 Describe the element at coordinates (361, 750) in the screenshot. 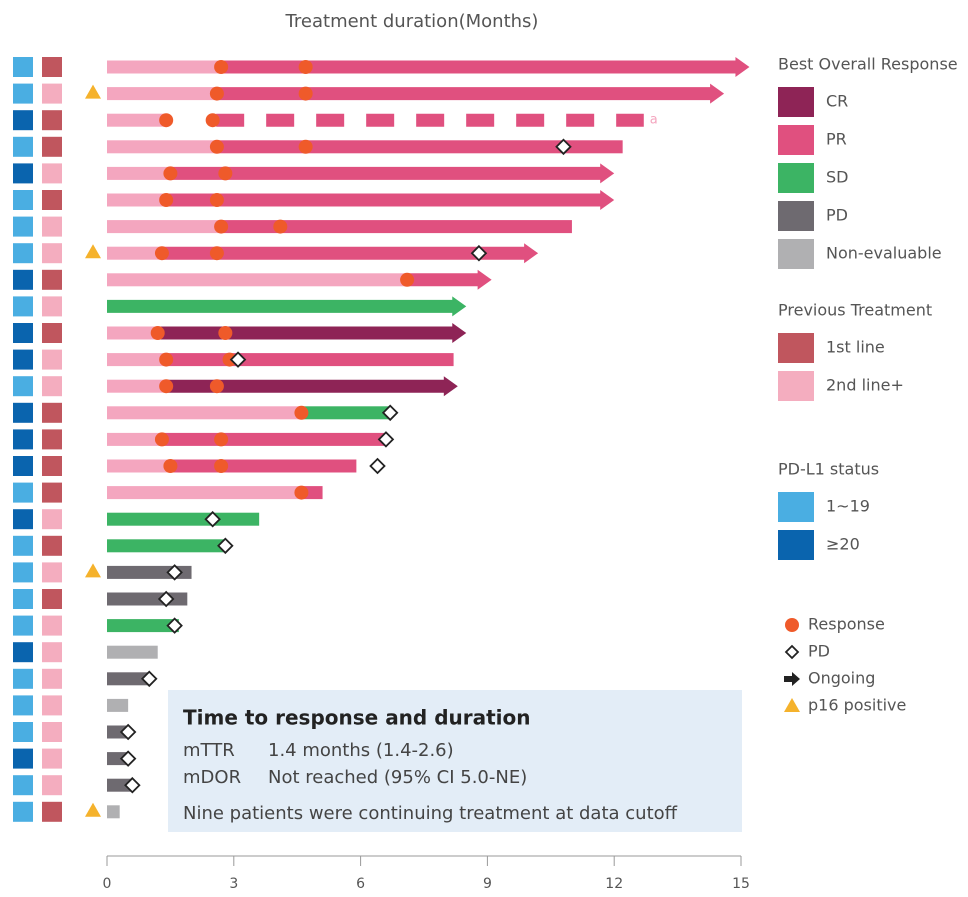

I see `summary-value: 1.4 months (1.4-2.6)` at that location.